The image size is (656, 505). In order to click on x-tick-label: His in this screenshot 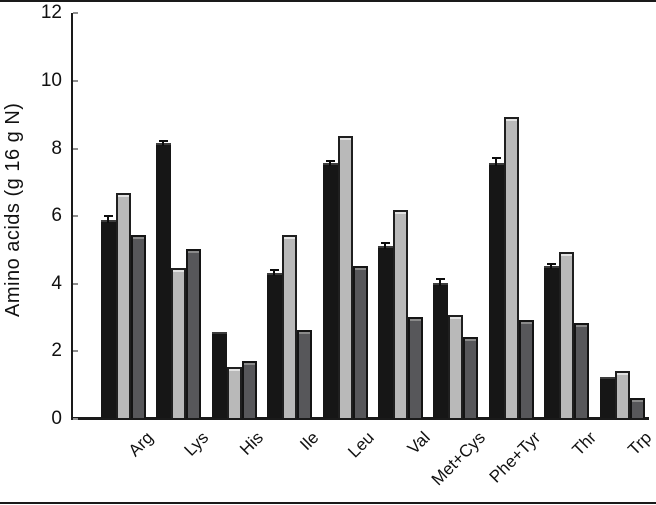, I will do `click(252, 443)`.